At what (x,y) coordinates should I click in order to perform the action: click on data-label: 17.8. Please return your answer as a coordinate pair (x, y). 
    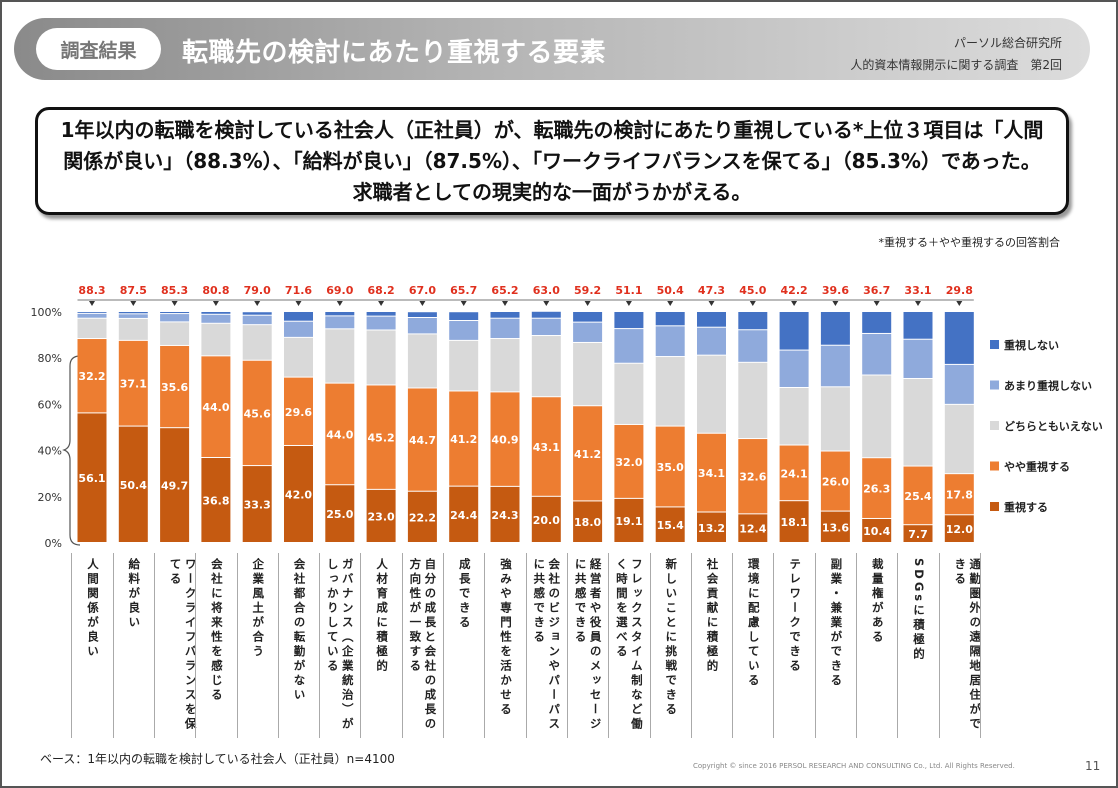
    Looking at the image, I should click on (959, 495).